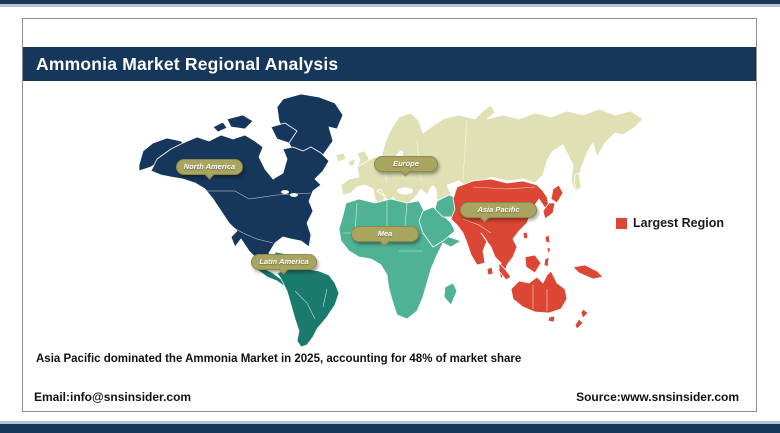 This screenshot has width=780, height=433. I want to click on legend-label: Largest Region, so click(678, 223).